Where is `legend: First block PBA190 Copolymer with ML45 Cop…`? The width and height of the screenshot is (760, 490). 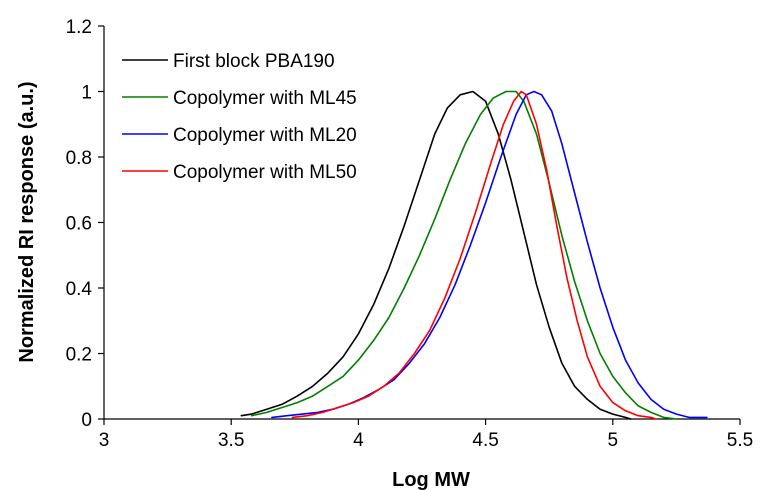
legend: First block PBA190 Copolymer with ML45 Cop… is located at coordinates (239, 117).